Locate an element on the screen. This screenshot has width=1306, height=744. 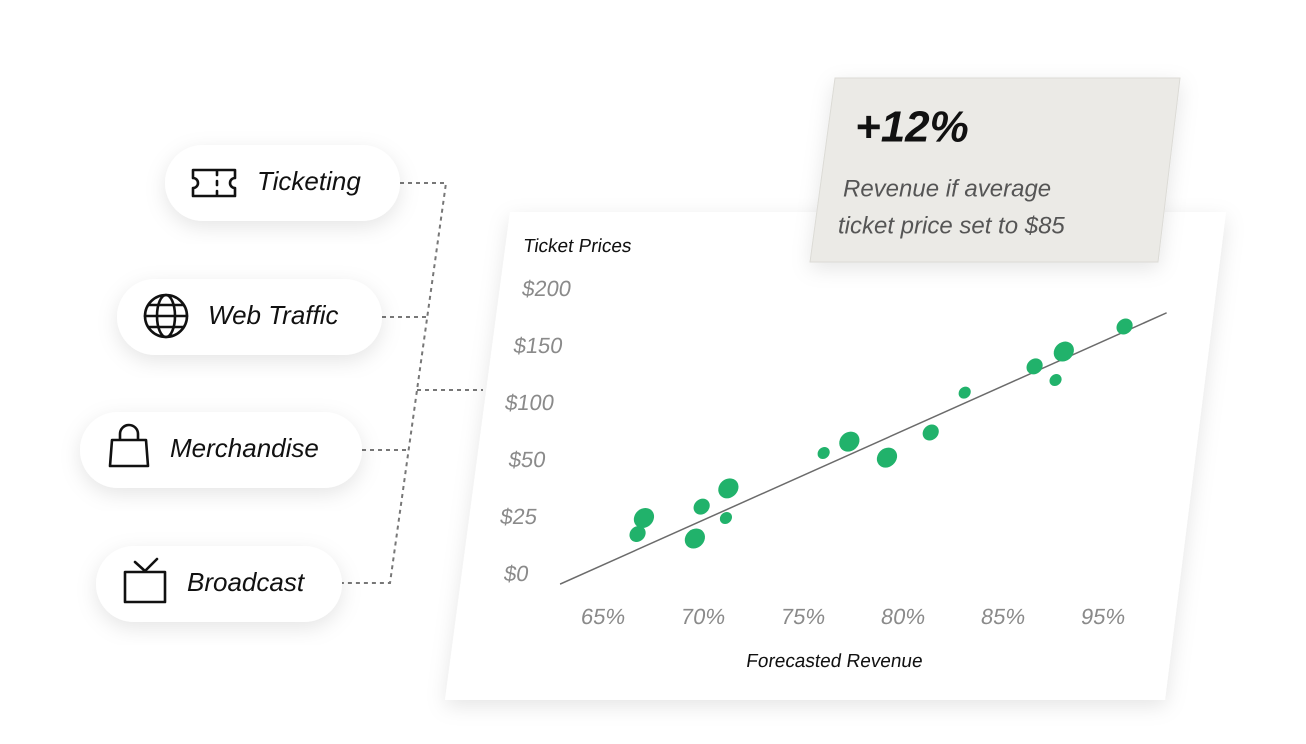
source-label: Web Traffic is located at coordinates (273, 315).